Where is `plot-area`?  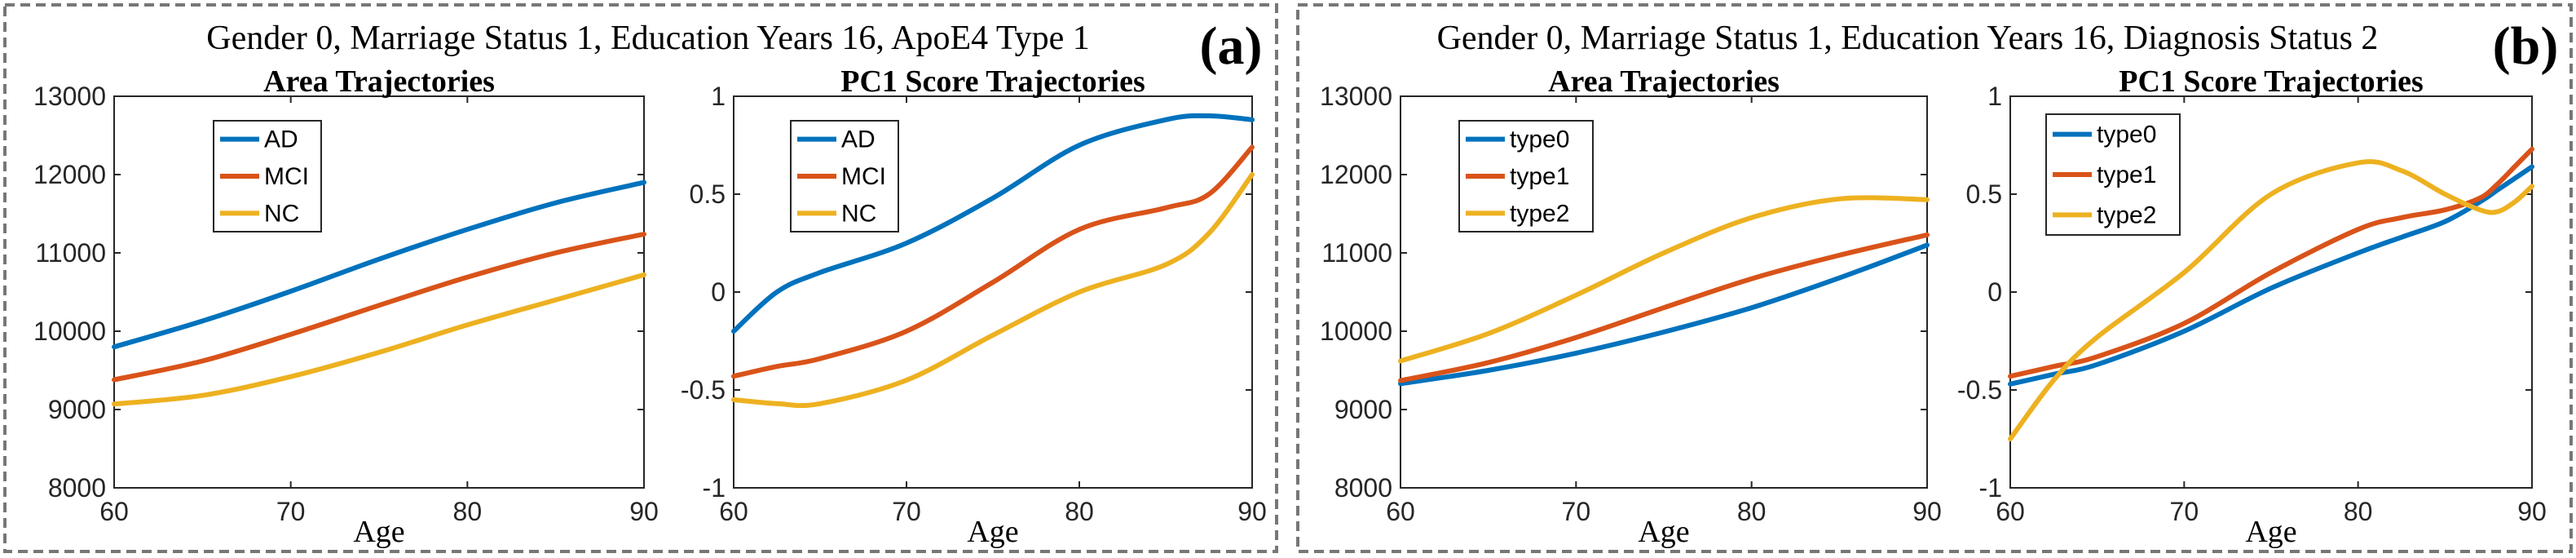
plot-area is located at coordinates (379, 292).